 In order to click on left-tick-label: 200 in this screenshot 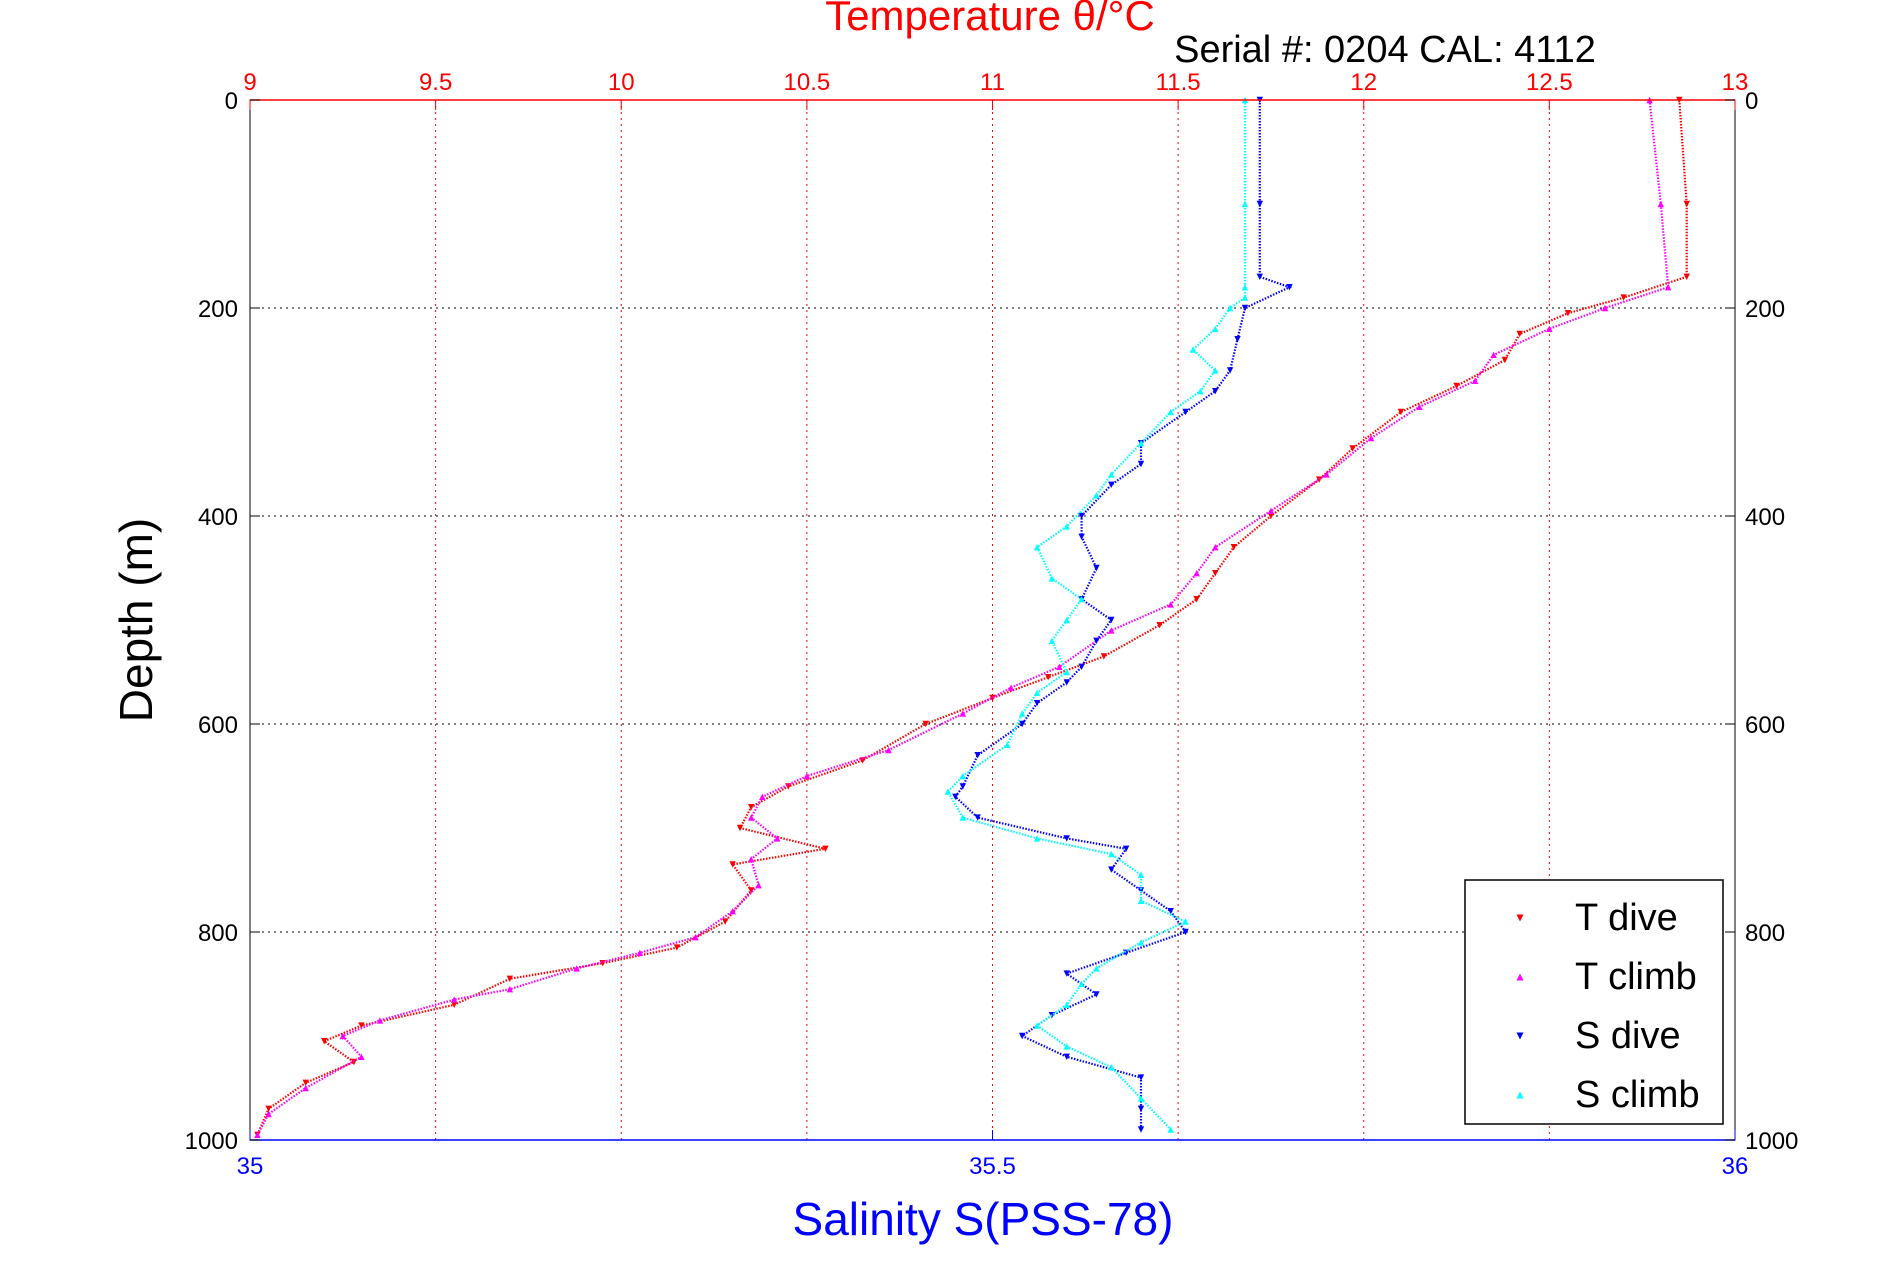, I will do `click(218, 309)`.